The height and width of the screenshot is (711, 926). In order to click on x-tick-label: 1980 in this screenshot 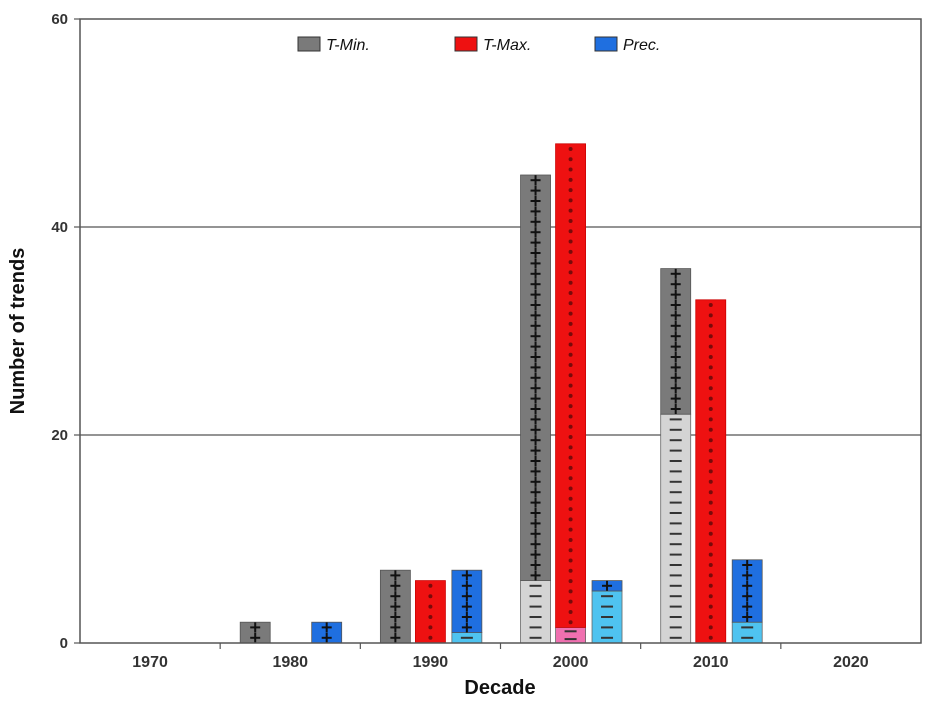, I will do `click(290, 662)`.